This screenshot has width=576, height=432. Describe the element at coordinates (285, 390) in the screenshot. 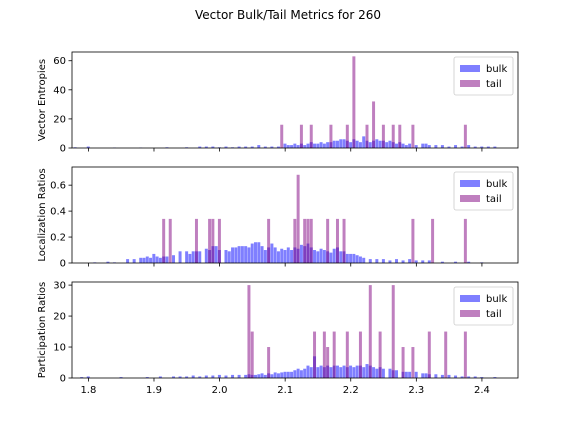

I see `x-tick-label: 2.1` at that location.